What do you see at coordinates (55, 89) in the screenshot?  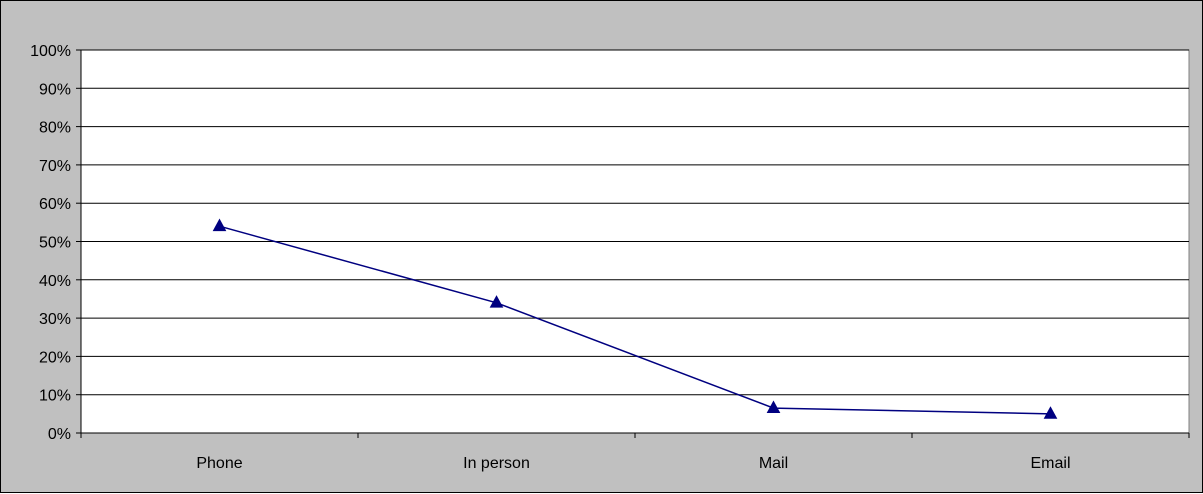 I see `y-tick-label: 90%` at bounding box center [55, 89].